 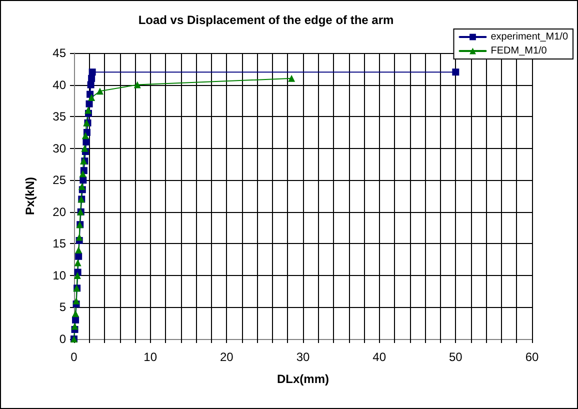 I want to click on x-tick-label: 20, so click(x=227, y=357).